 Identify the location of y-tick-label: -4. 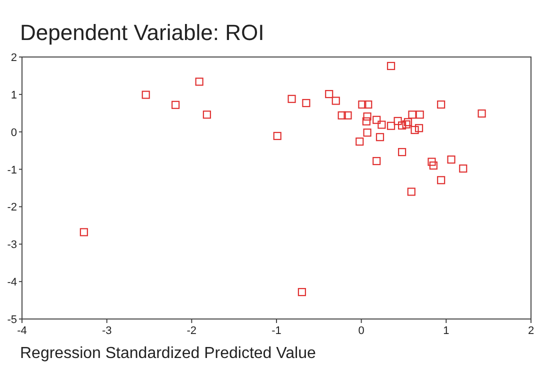
(12, 282).